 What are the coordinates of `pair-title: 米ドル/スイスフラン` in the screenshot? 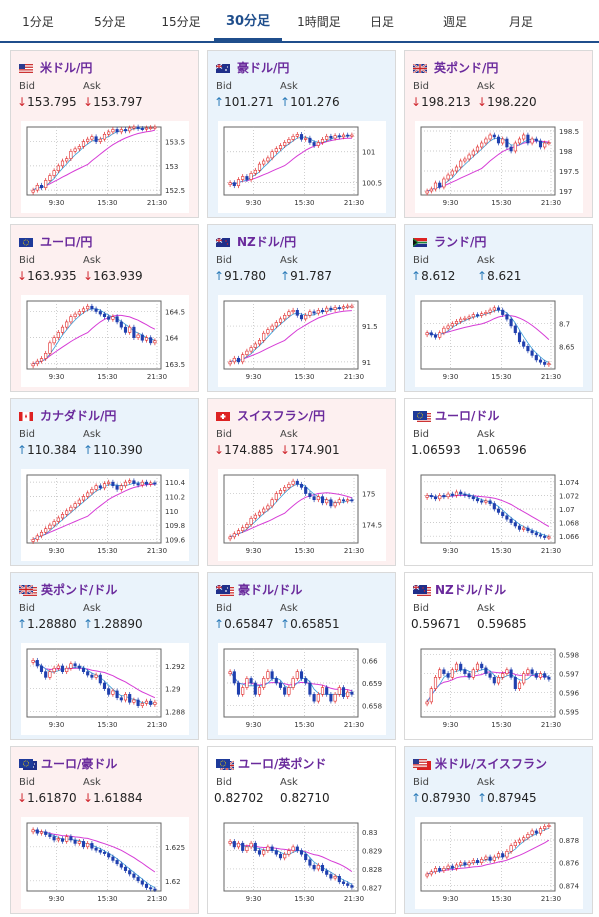 It's located at (480, 763).